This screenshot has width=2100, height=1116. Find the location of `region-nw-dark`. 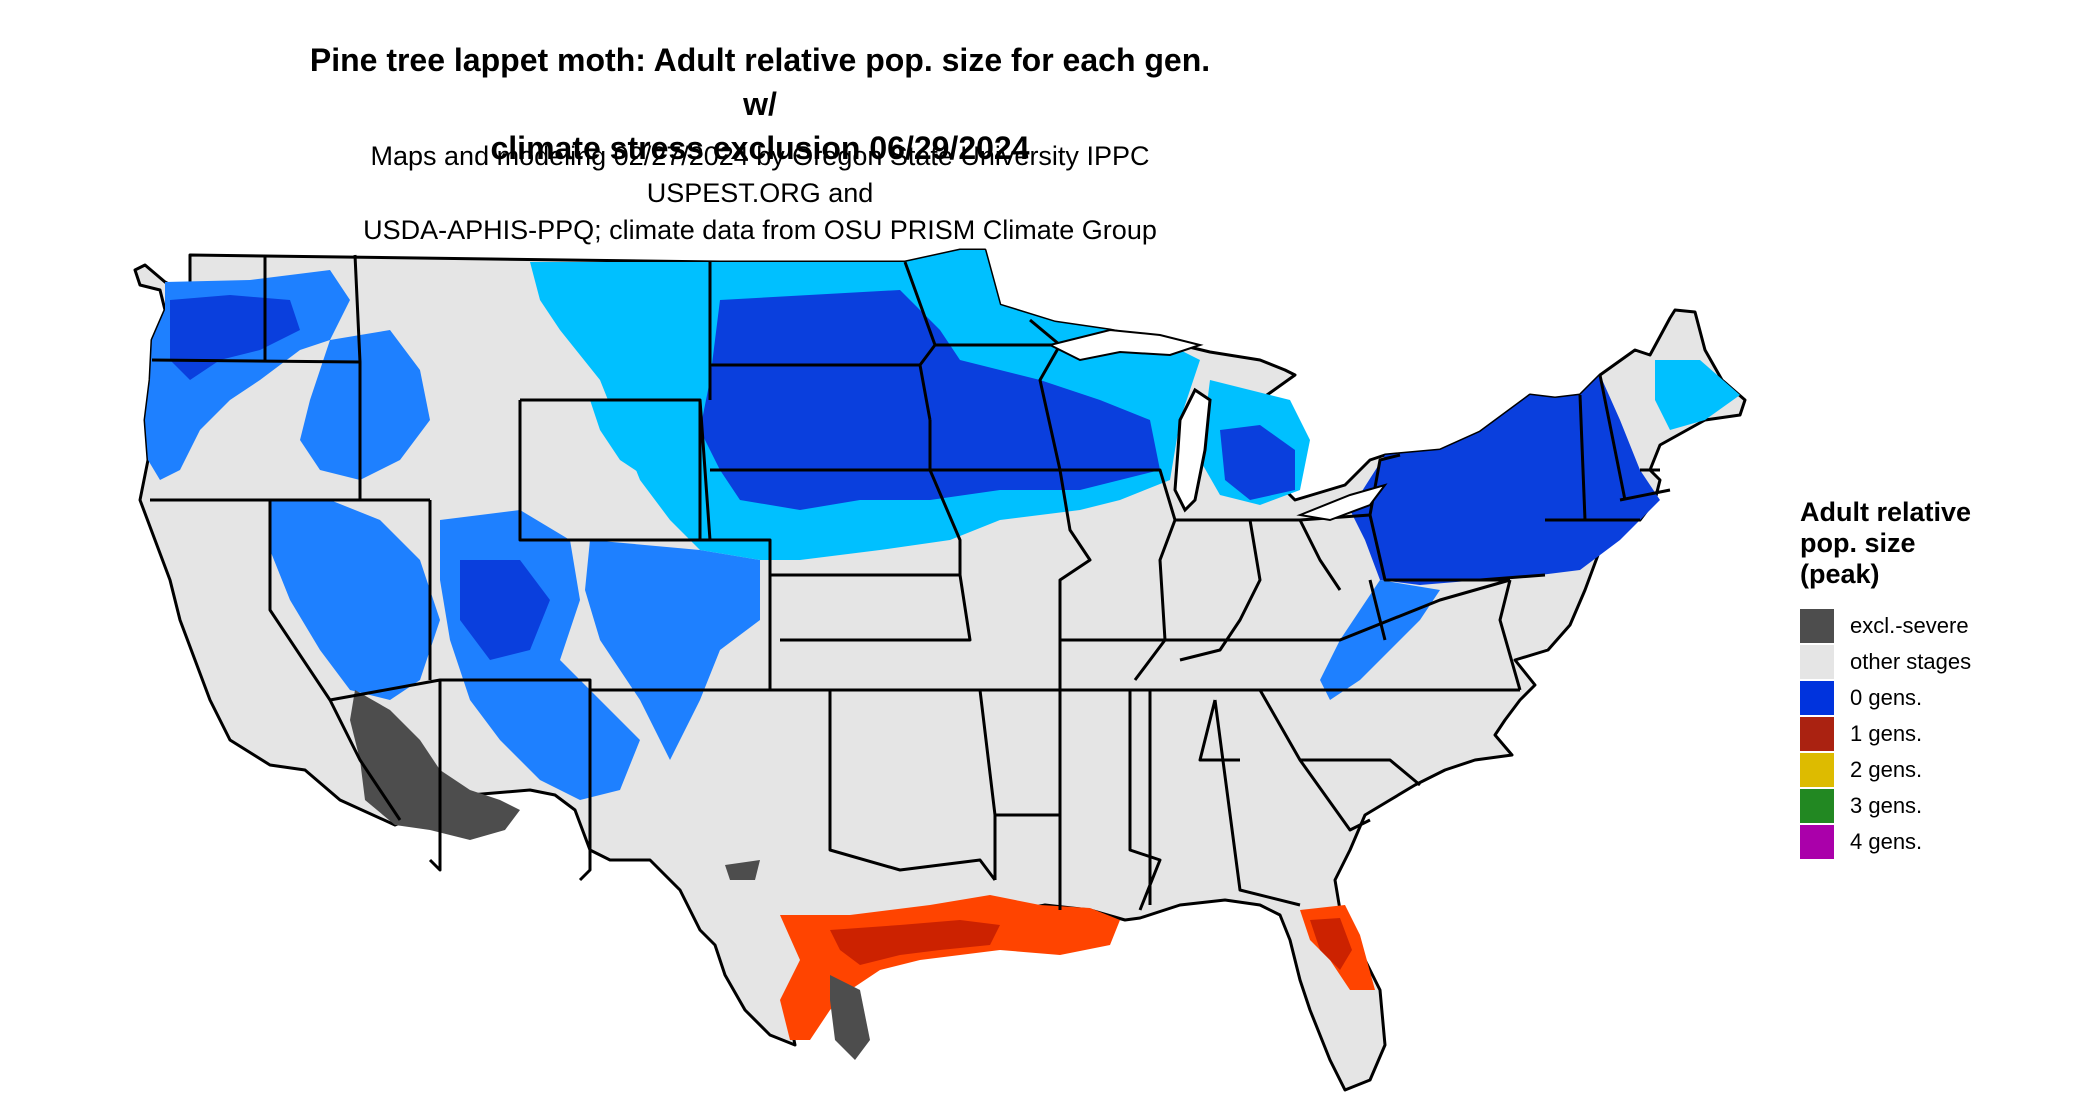

region-nw-dark is located at coordinates (235, 337).